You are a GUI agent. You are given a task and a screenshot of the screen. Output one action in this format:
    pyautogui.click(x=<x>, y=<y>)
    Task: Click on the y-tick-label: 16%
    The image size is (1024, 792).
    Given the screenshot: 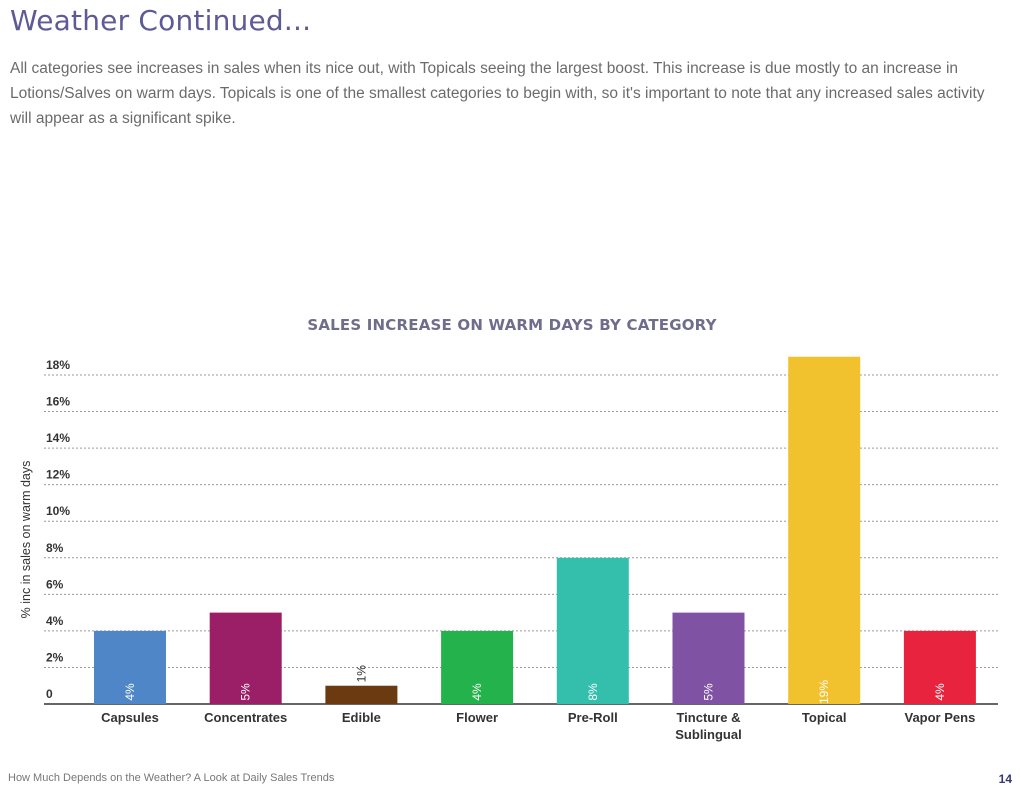 What is the action you would take?
    pyautogui.click(x=58, y=402)
    